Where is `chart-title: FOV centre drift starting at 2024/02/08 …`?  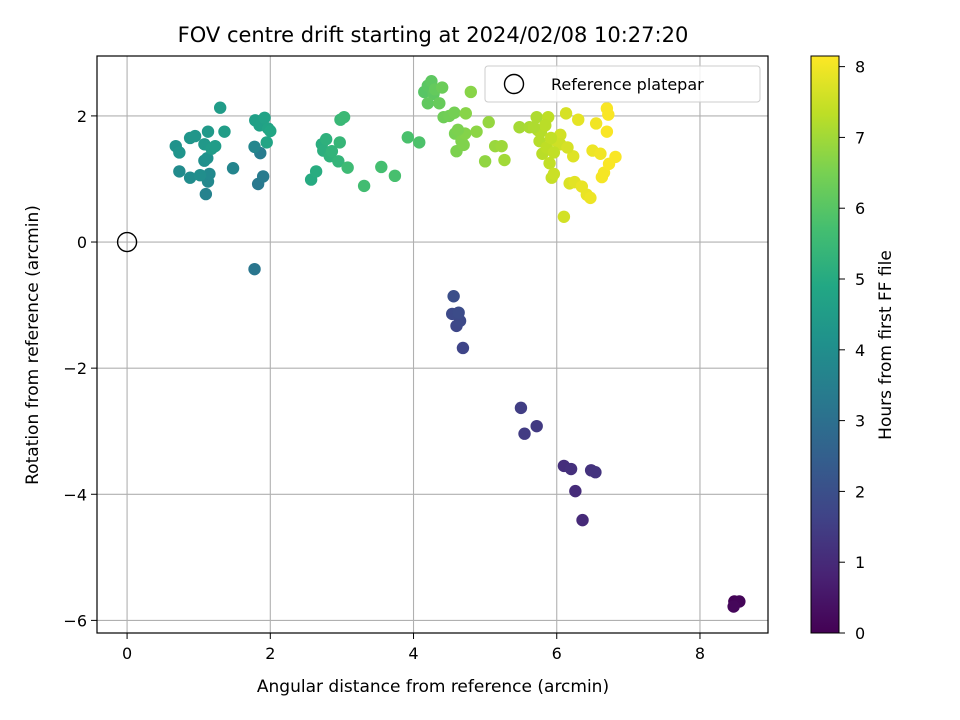 chart-title: FOV centre drift starting at 2024/02/08 … is located at coordinates (433, 35).